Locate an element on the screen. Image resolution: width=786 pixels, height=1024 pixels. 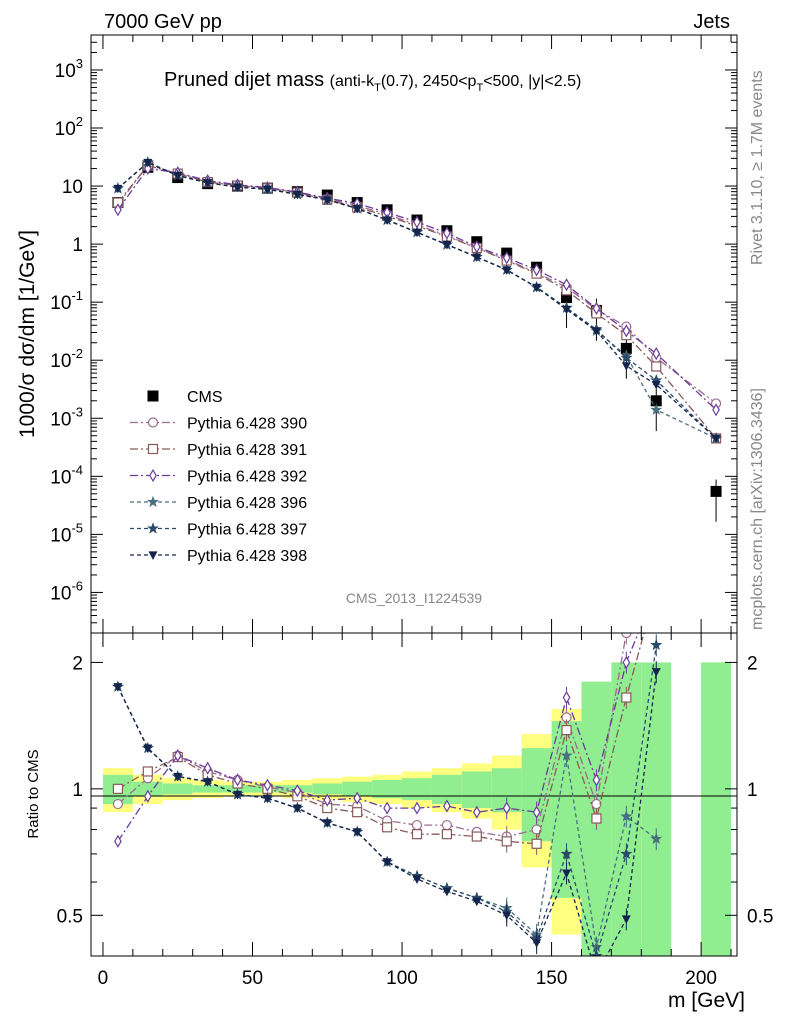
rivet-info: Rivet 3.1.10, ≥ 1.7M events is located at coordinates (757, 167).